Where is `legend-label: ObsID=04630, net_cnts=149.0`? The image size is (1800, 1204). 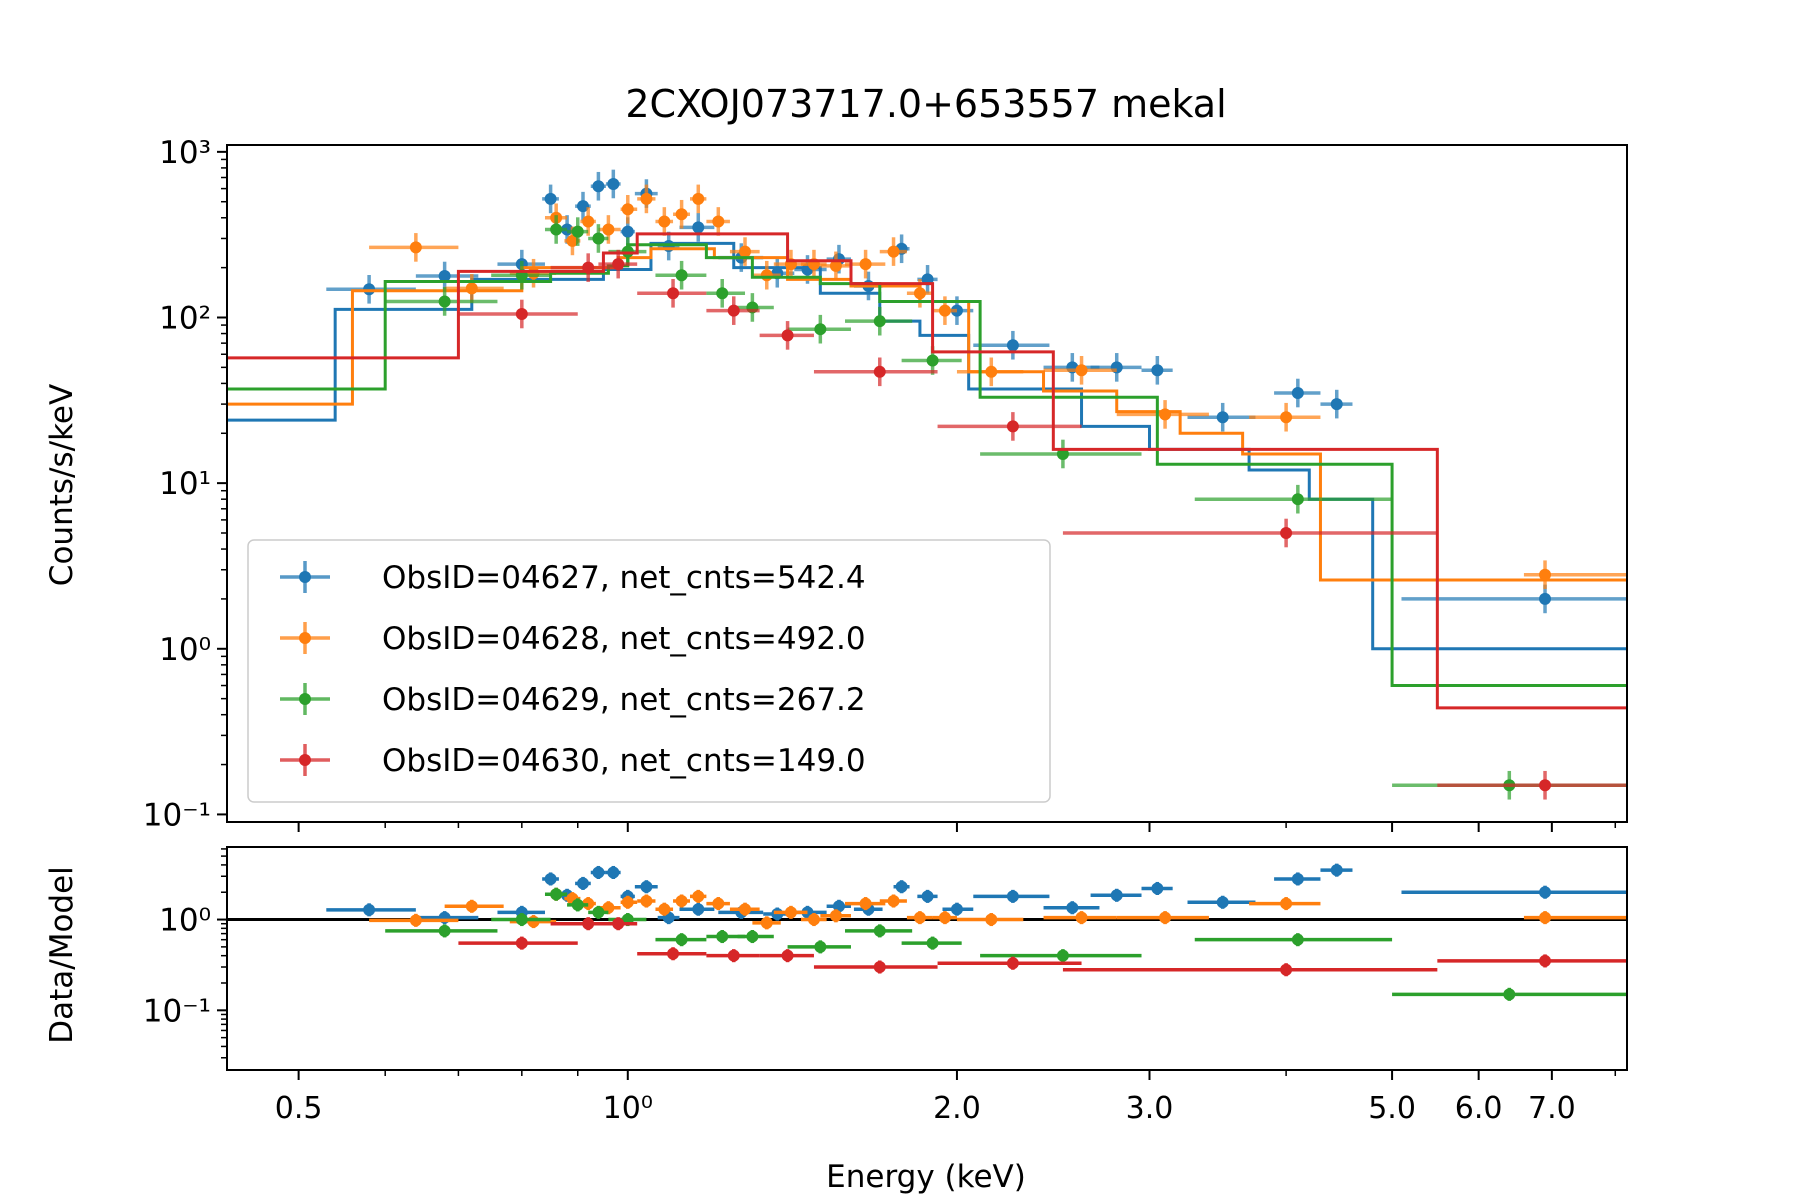 legend-label: ObsID=04630, net_cnts=149.0 is located at coordinates (624, 761).